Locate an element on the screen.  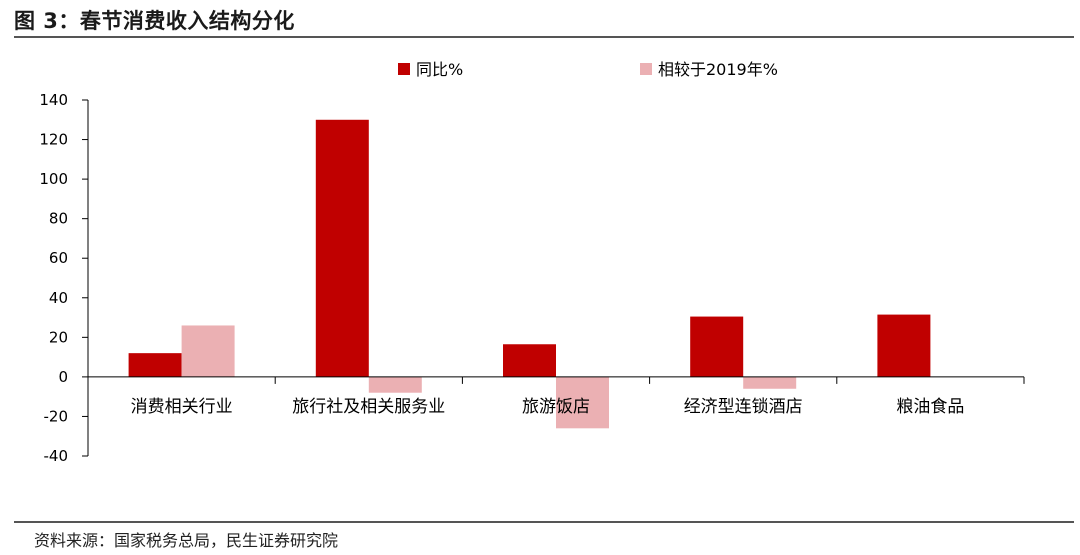
title-rule is located at coordinates (544, 37).